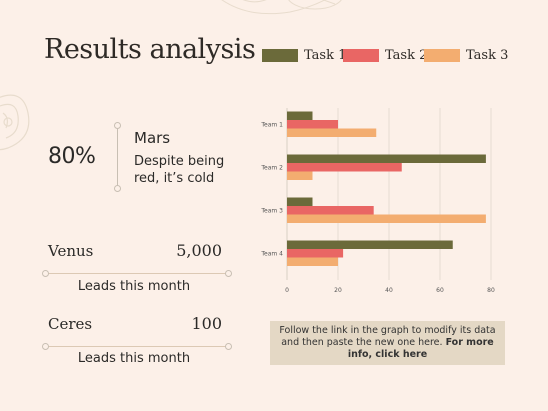  Describe the element at coordinates (406, 55) in the screenshot. I see `legend-label: Task 2` at that location.